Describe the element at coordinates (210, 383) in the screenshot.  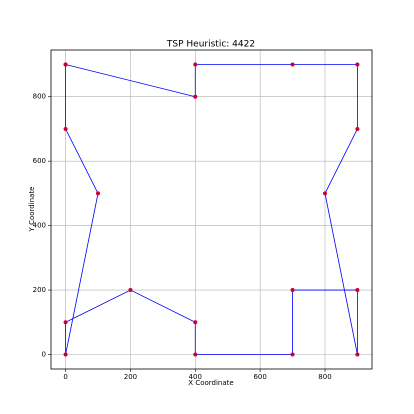
I see `x-axis-label: X Coordinate` at that location.